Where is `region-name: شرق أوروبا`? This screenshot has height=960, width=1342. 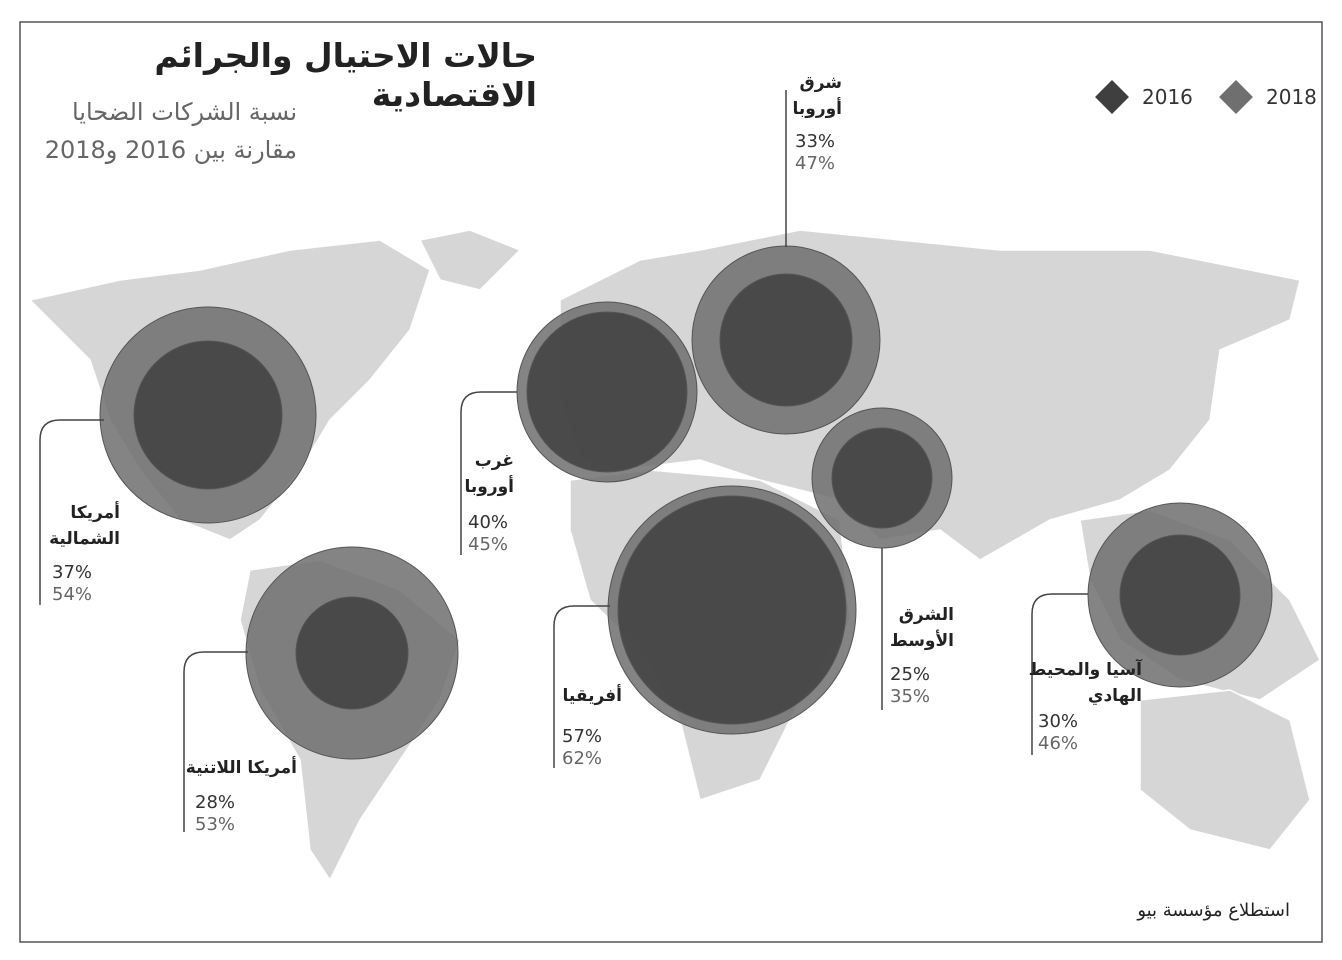 region-name: شرق أوروبا is located at coordinates (817, 96).